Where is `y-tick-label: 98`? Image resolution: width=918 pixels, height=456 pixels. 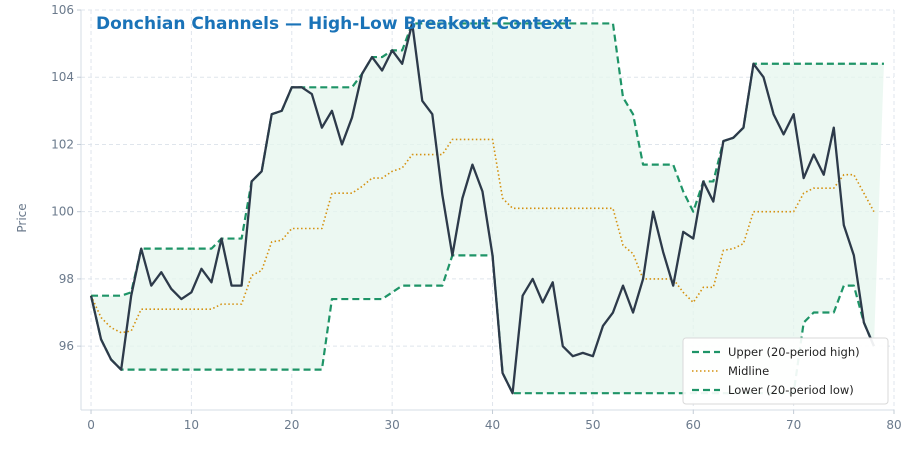
y-tick-label: 98 is located at coordinates (66, 279).